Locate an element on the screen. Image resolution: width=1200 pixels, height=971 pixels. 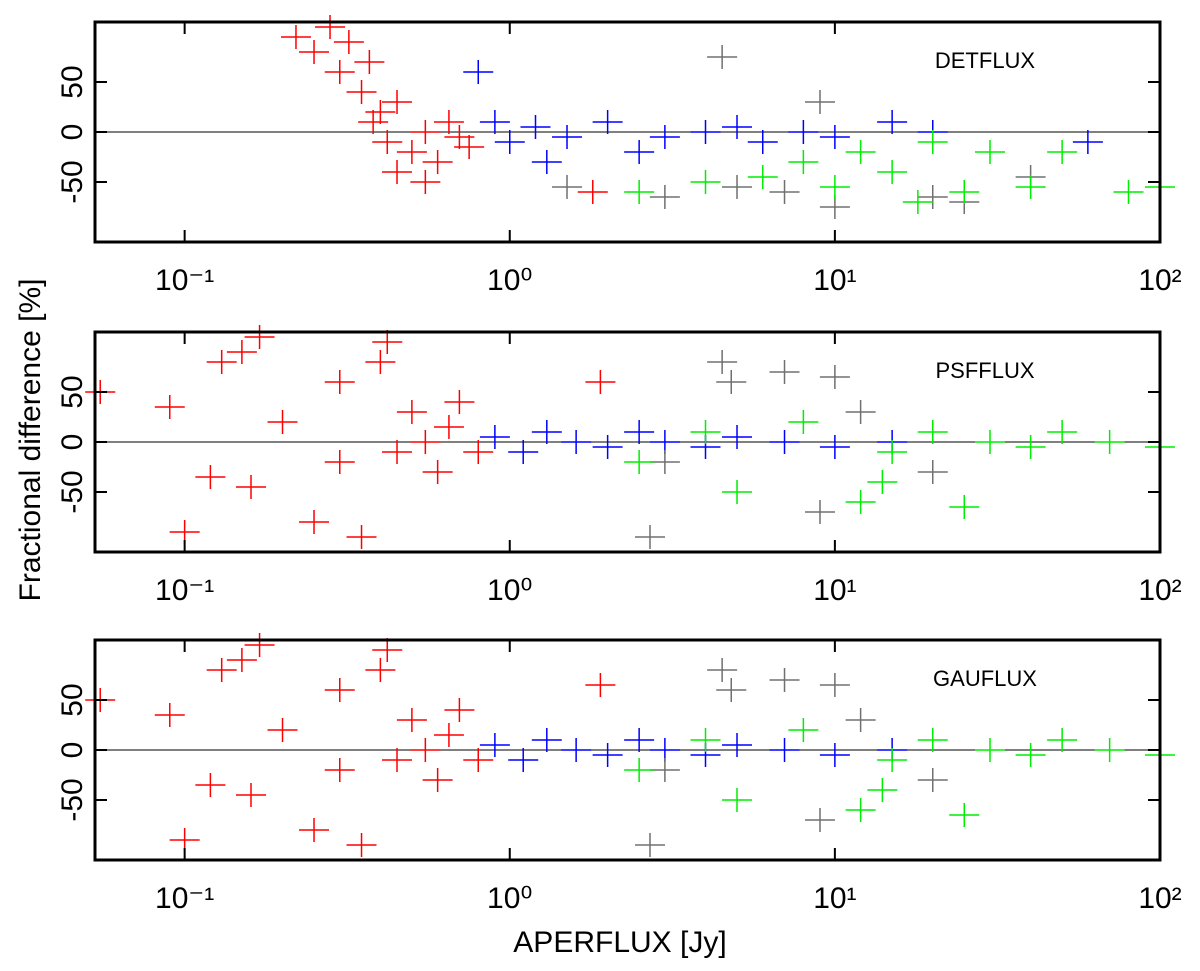
panel-annotation: DETFLUX is located at coordinates (985, 60).